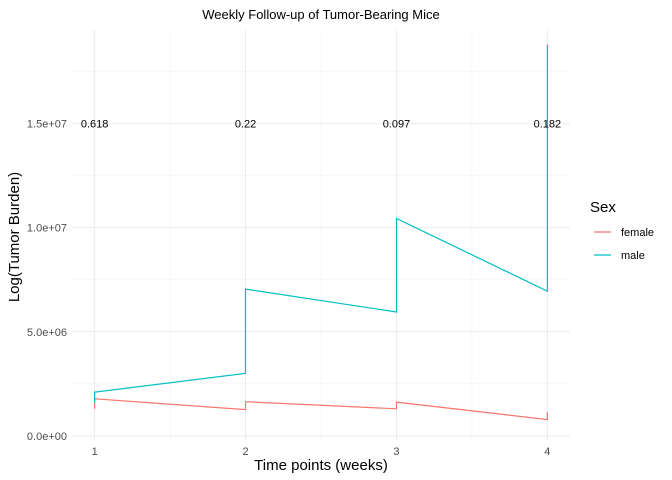 This screenshot has width=672, height=480. I want to click on p-value-label: 0.22, so click(245, 125).